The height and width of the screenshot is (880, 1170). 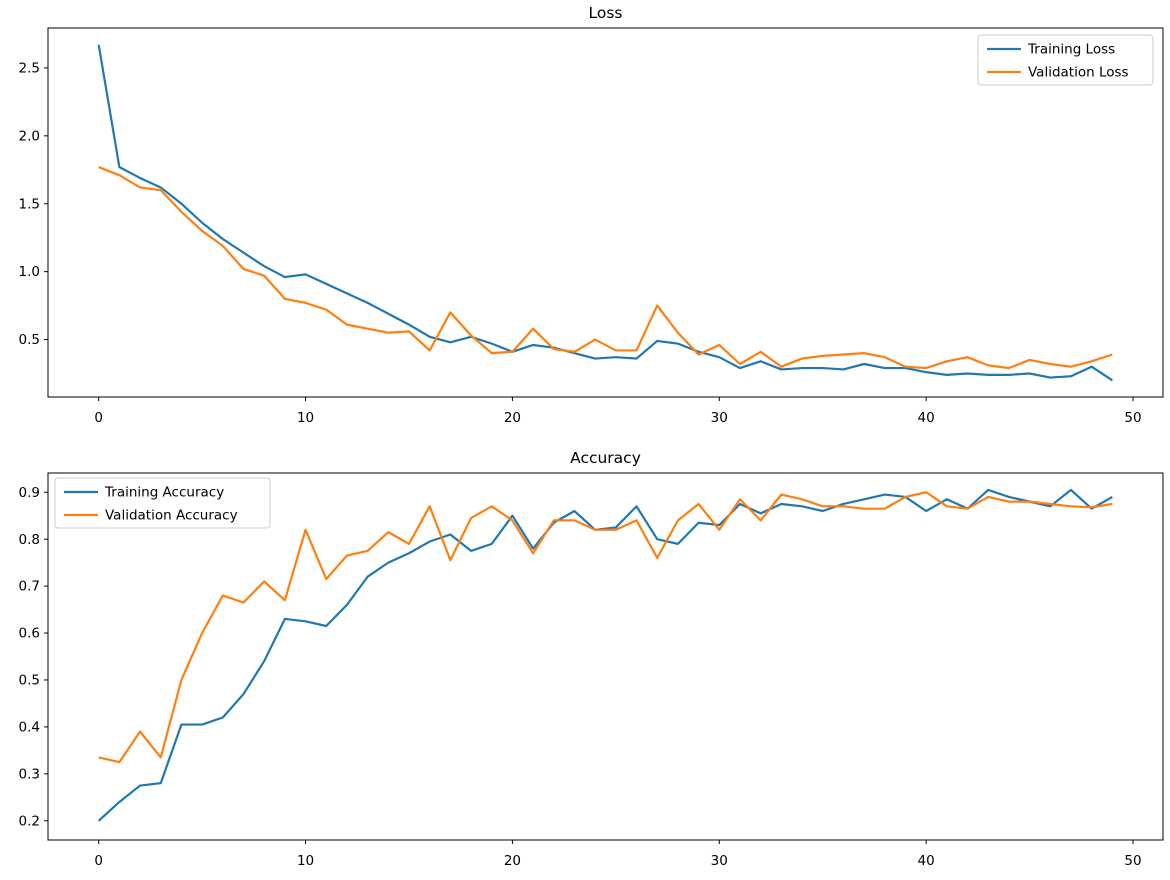 I want to click on loss-y-tick-label-2: 1.5, so click(x=29, y=204).